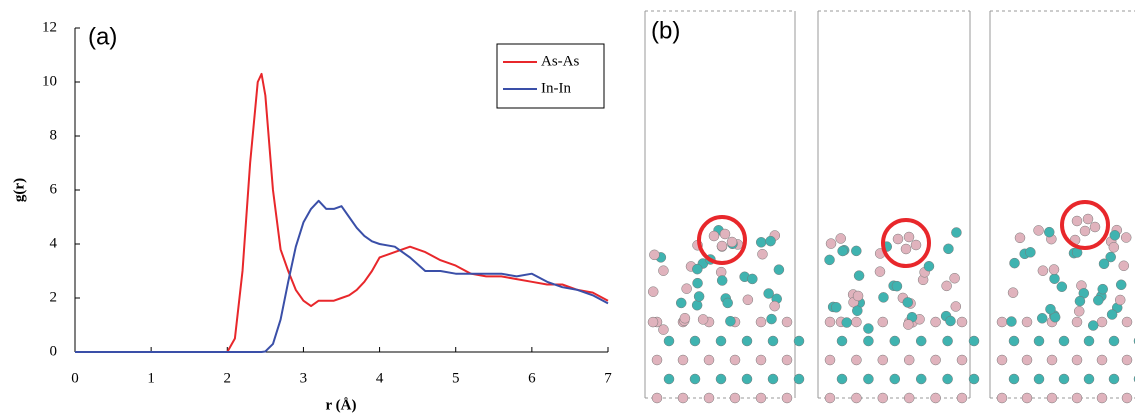 The image size is (1135, 416). I want to click on x-tick-label: 5, so click(456, 378).